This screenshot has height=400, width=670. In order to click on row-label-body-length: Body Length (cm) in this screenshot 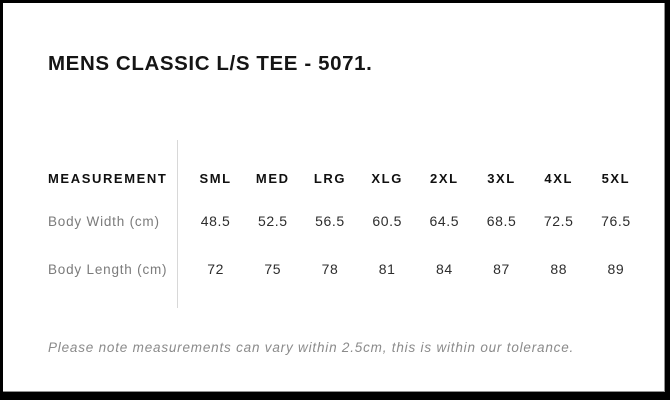, I will do `click(113, 269)`.